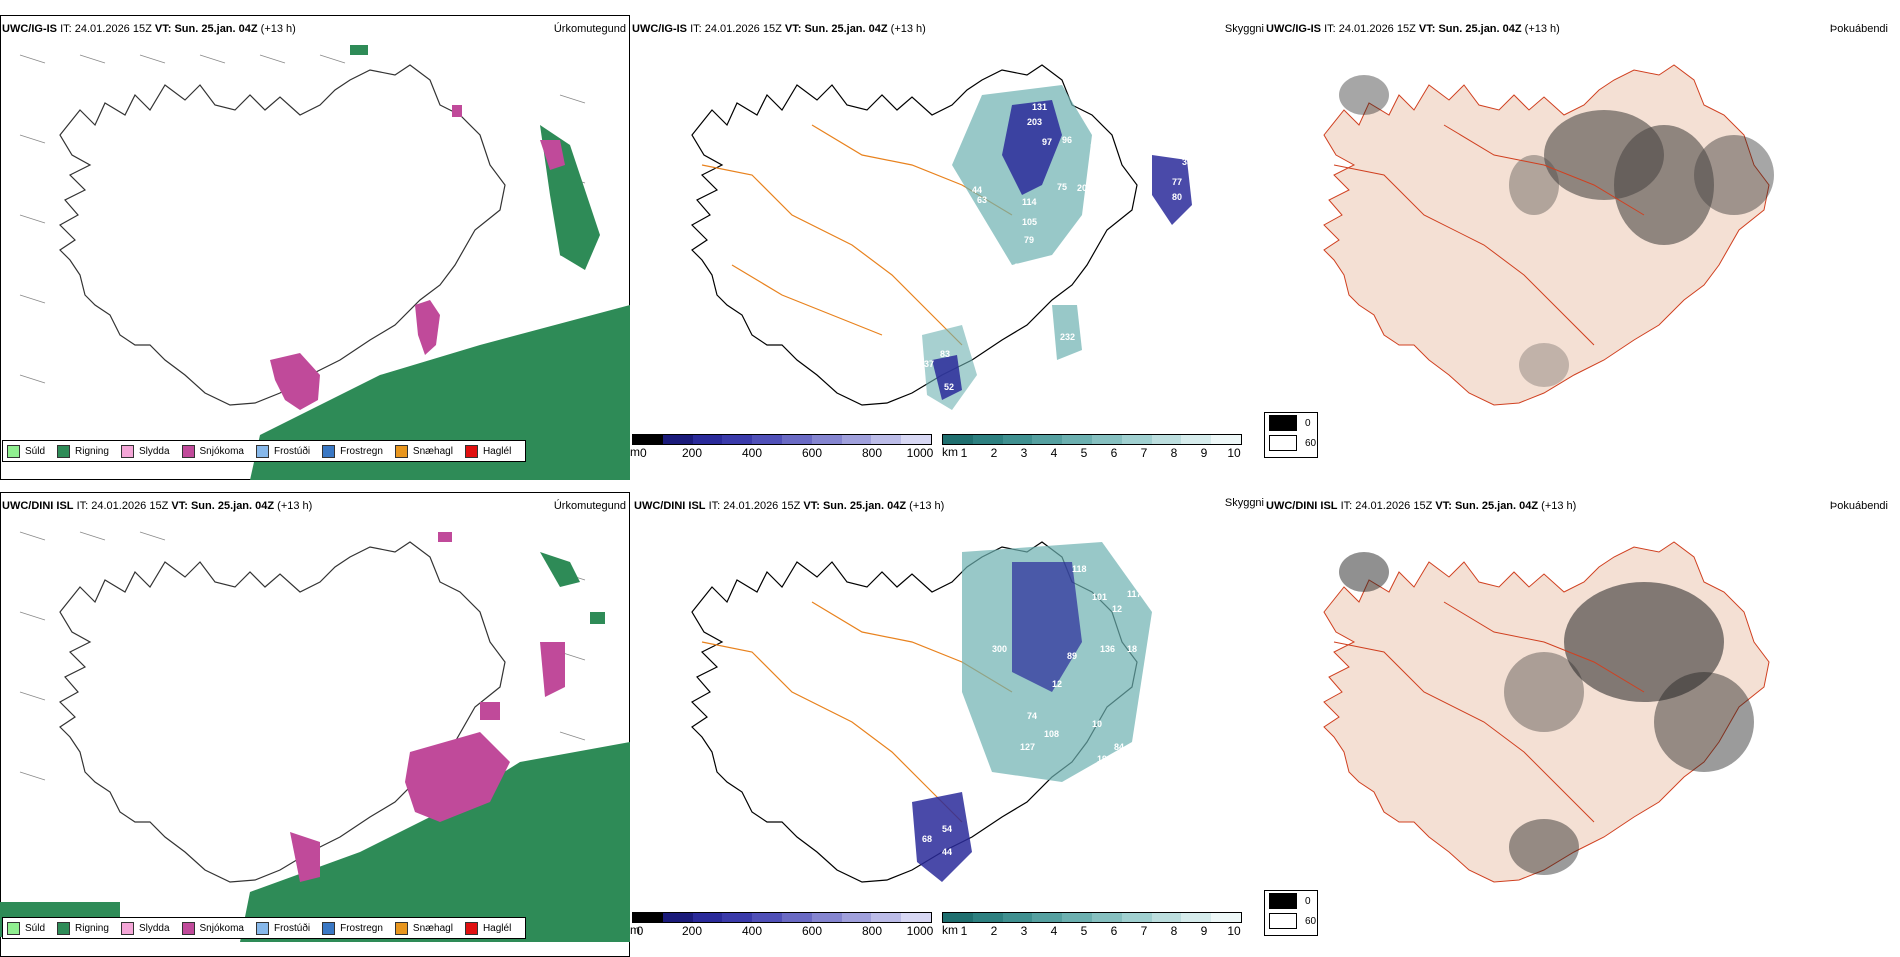  I want to click on ceiling-unit: m, so click(635, 452).